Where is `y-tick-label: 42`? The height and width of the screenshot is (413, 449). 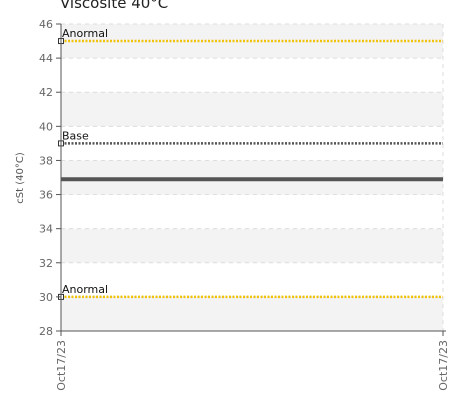 y-tick-label: 42 is located at coordinates (46, 92).